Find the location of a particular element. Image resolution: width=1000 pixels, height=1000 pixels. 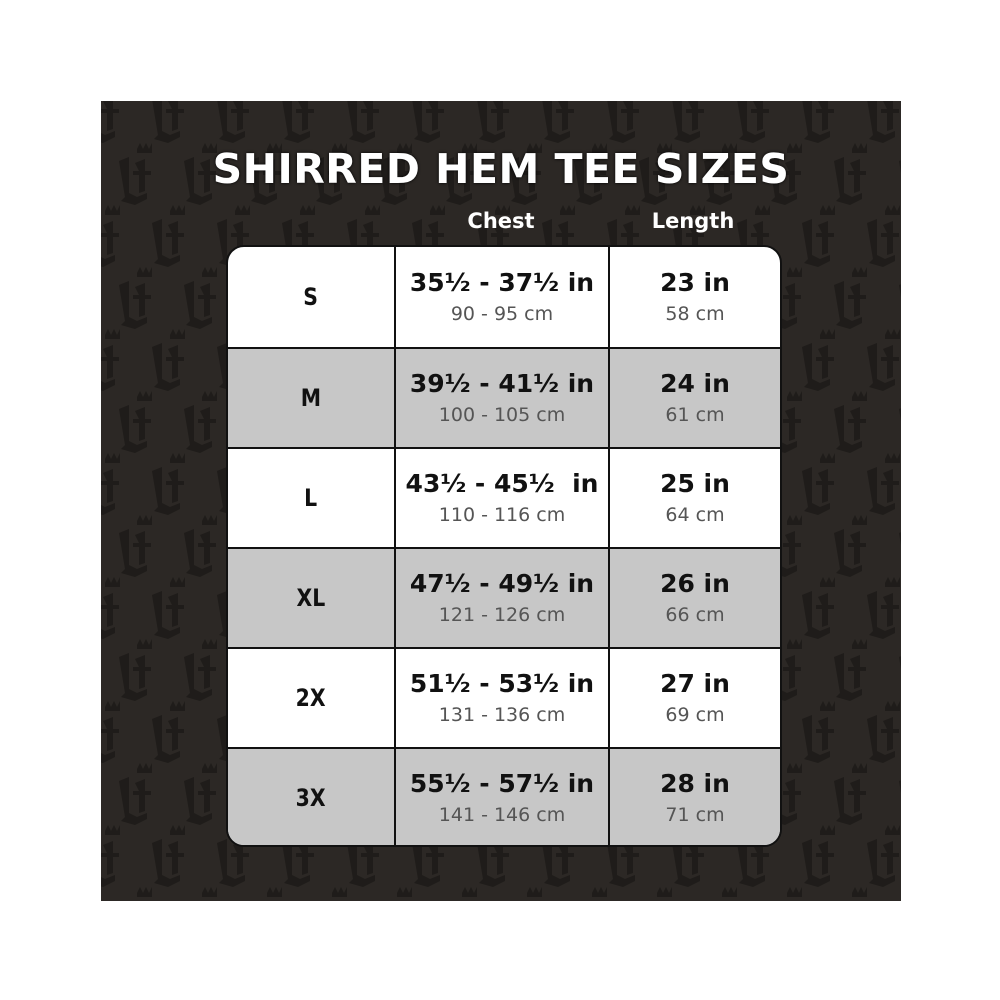

size-label: XL is located at coordinates (311, 598).